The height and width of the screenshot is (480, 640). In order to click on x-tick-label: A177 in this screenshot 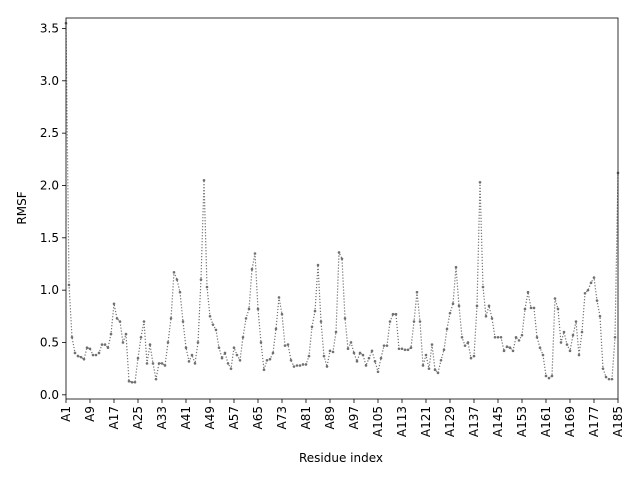, I will do `click(594, 421)`.